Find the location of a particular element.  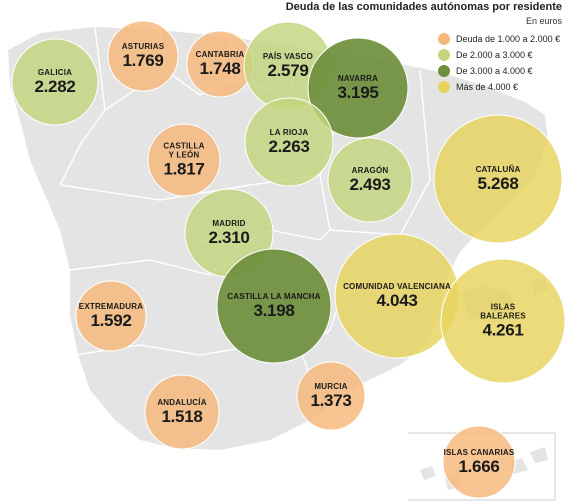

legend-item: Más de 4.000 € is located at coordinates (499, 87).